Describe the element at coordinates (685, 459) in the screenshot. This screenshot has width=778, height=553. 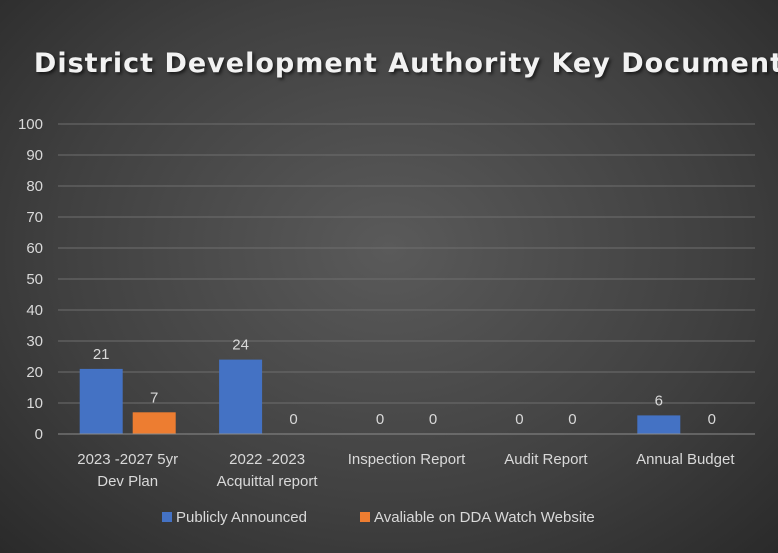
I see `x-category-label: Annual Budget` at that location.